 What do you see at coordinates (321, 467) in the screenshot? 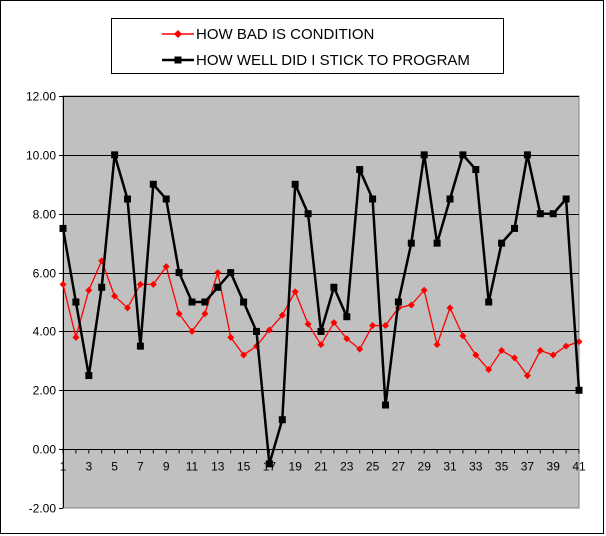
I see `x-tick-label: 21` at bounding box center [321, 467].